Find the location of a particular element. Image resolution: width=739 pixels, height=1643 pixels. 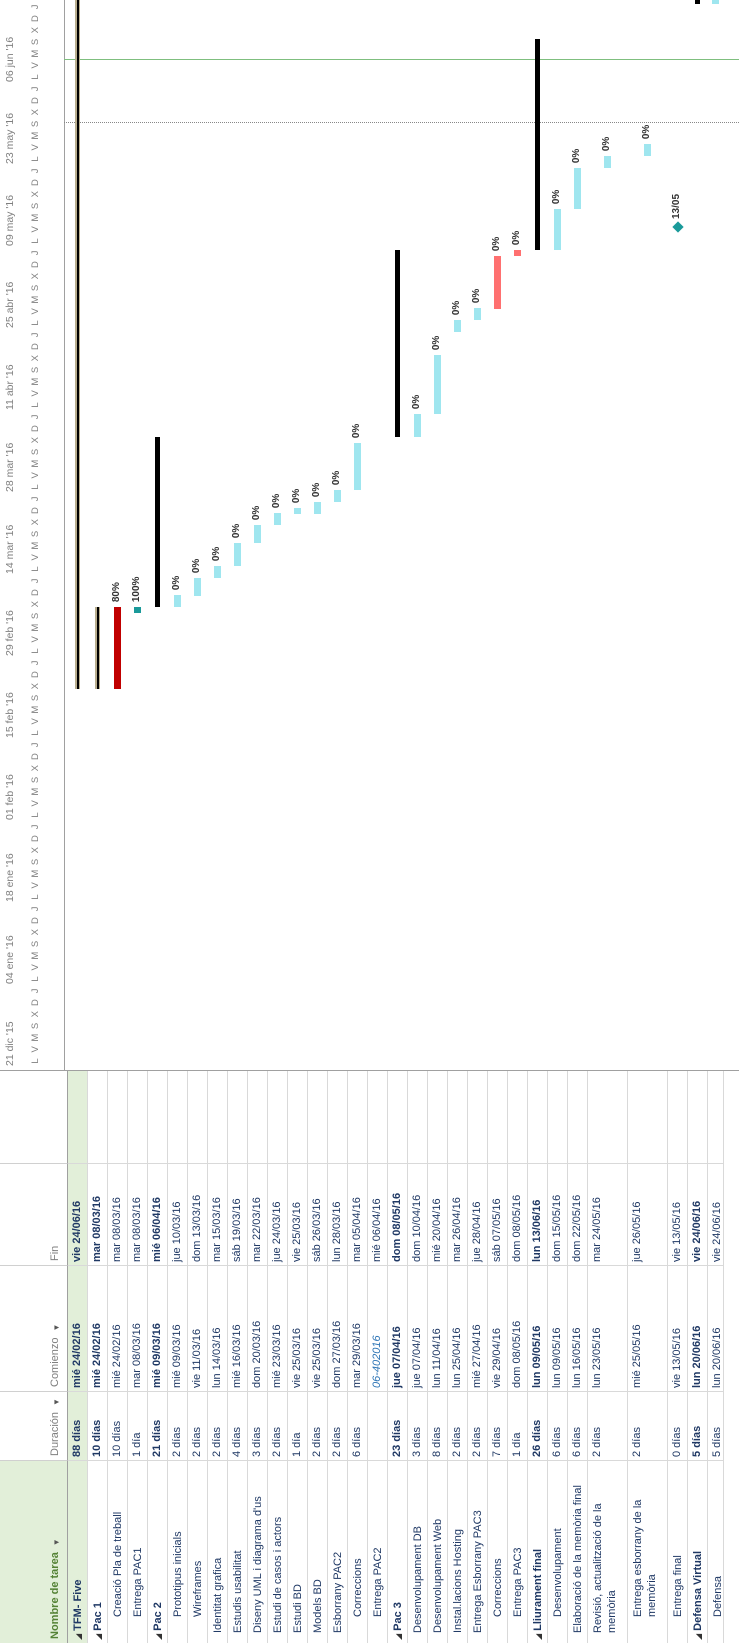

task-start: vie 11/03/16 is located at coordinates (197, 1328).